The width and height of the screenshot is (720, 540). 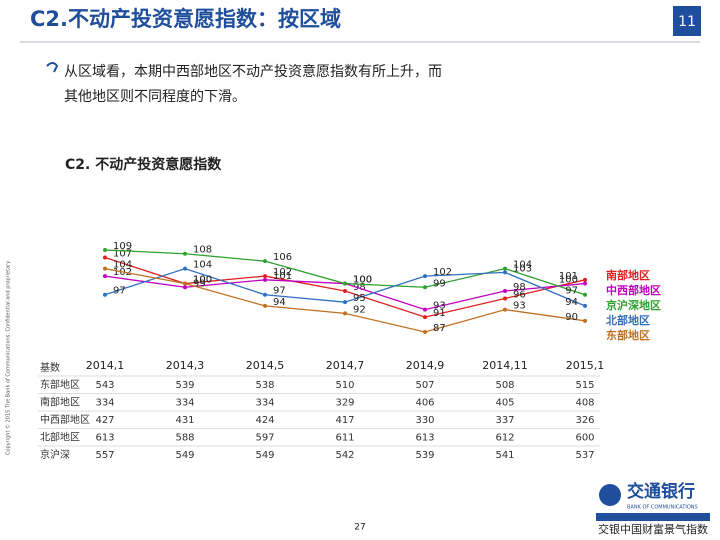 I want to click on logo-cn: 交通银行, so click(x=661, y=491).